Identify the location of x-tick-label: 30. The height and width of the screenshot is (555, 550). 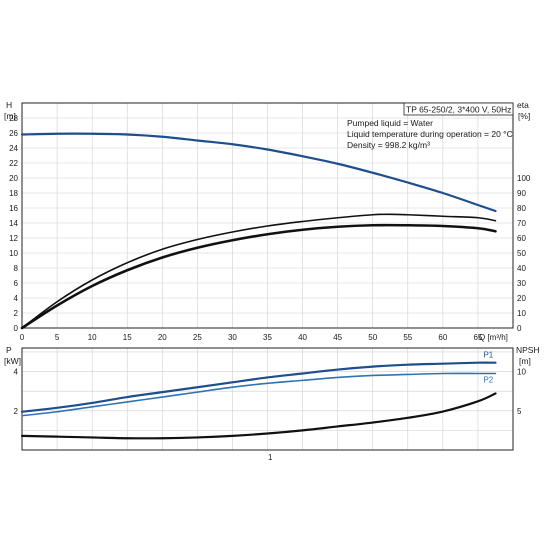
(232, 337).